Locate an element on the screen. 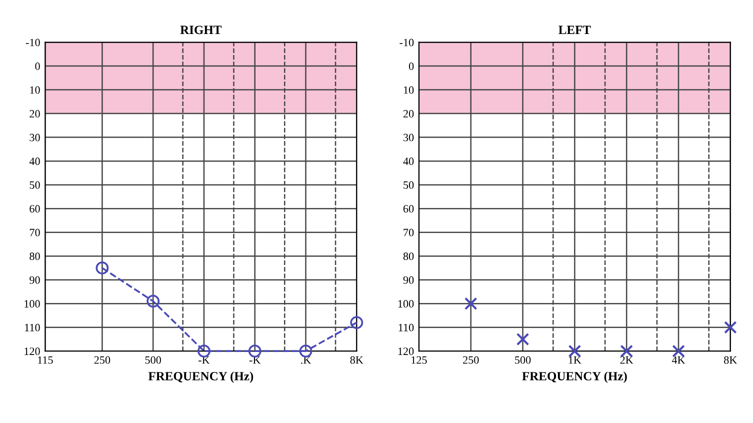  chart-title: RIGHT is located at coordinates (201, 30).